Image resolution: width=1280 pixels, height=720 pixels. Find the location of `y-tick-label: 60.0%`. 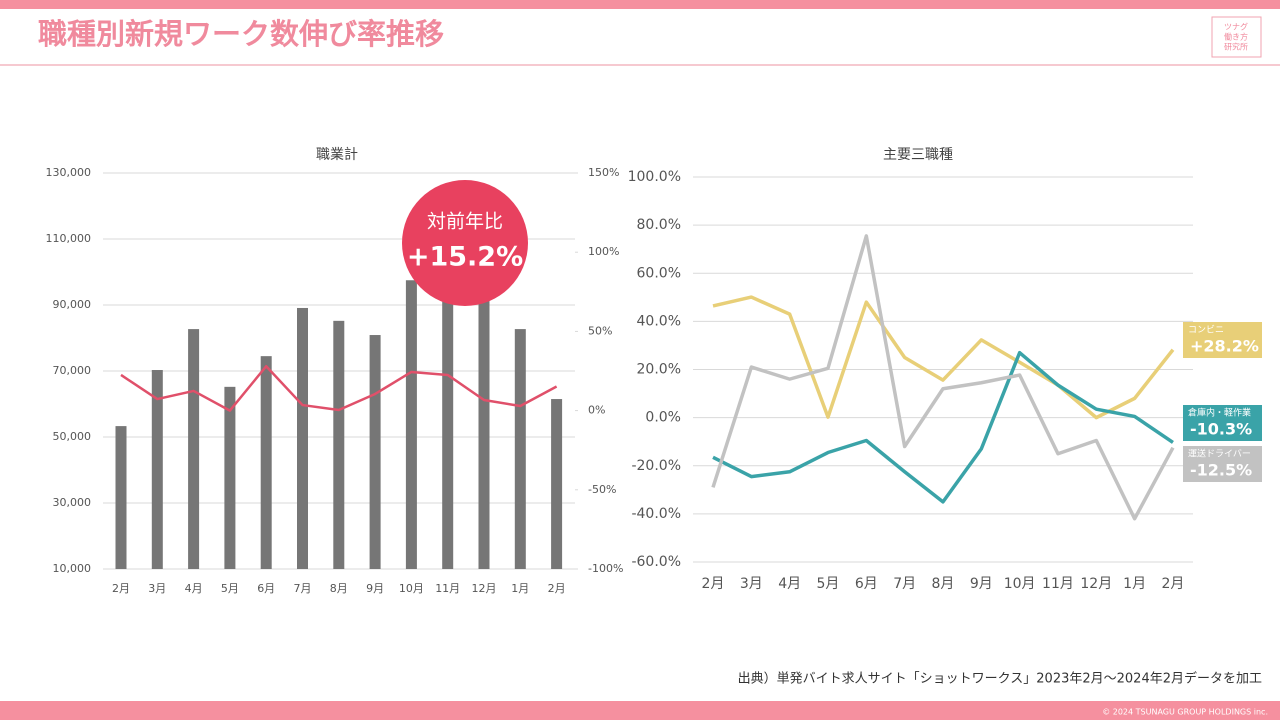

y-tick-label: 60.0% is located at coordinates (659, 273).